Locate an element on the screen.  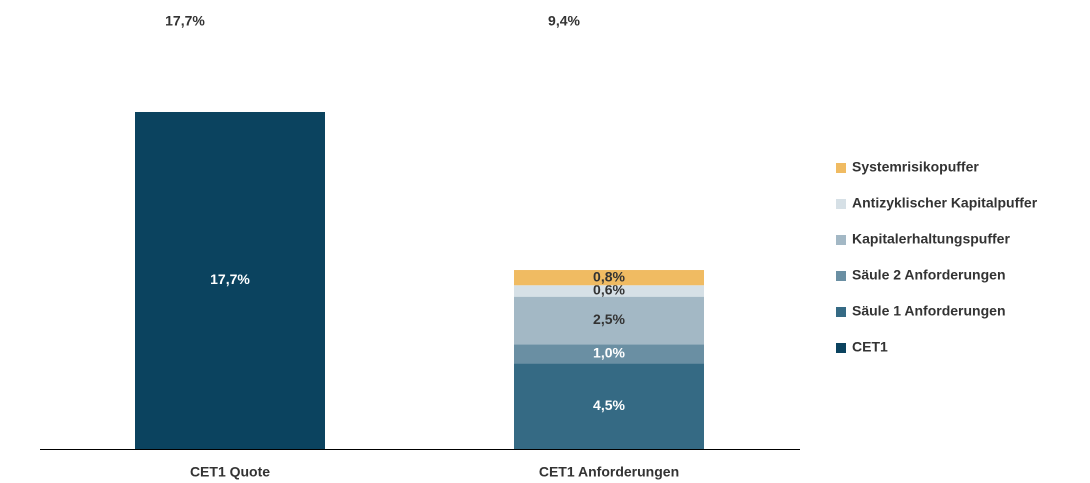
data-label: 0,6% is located at coordinates (609, 290).